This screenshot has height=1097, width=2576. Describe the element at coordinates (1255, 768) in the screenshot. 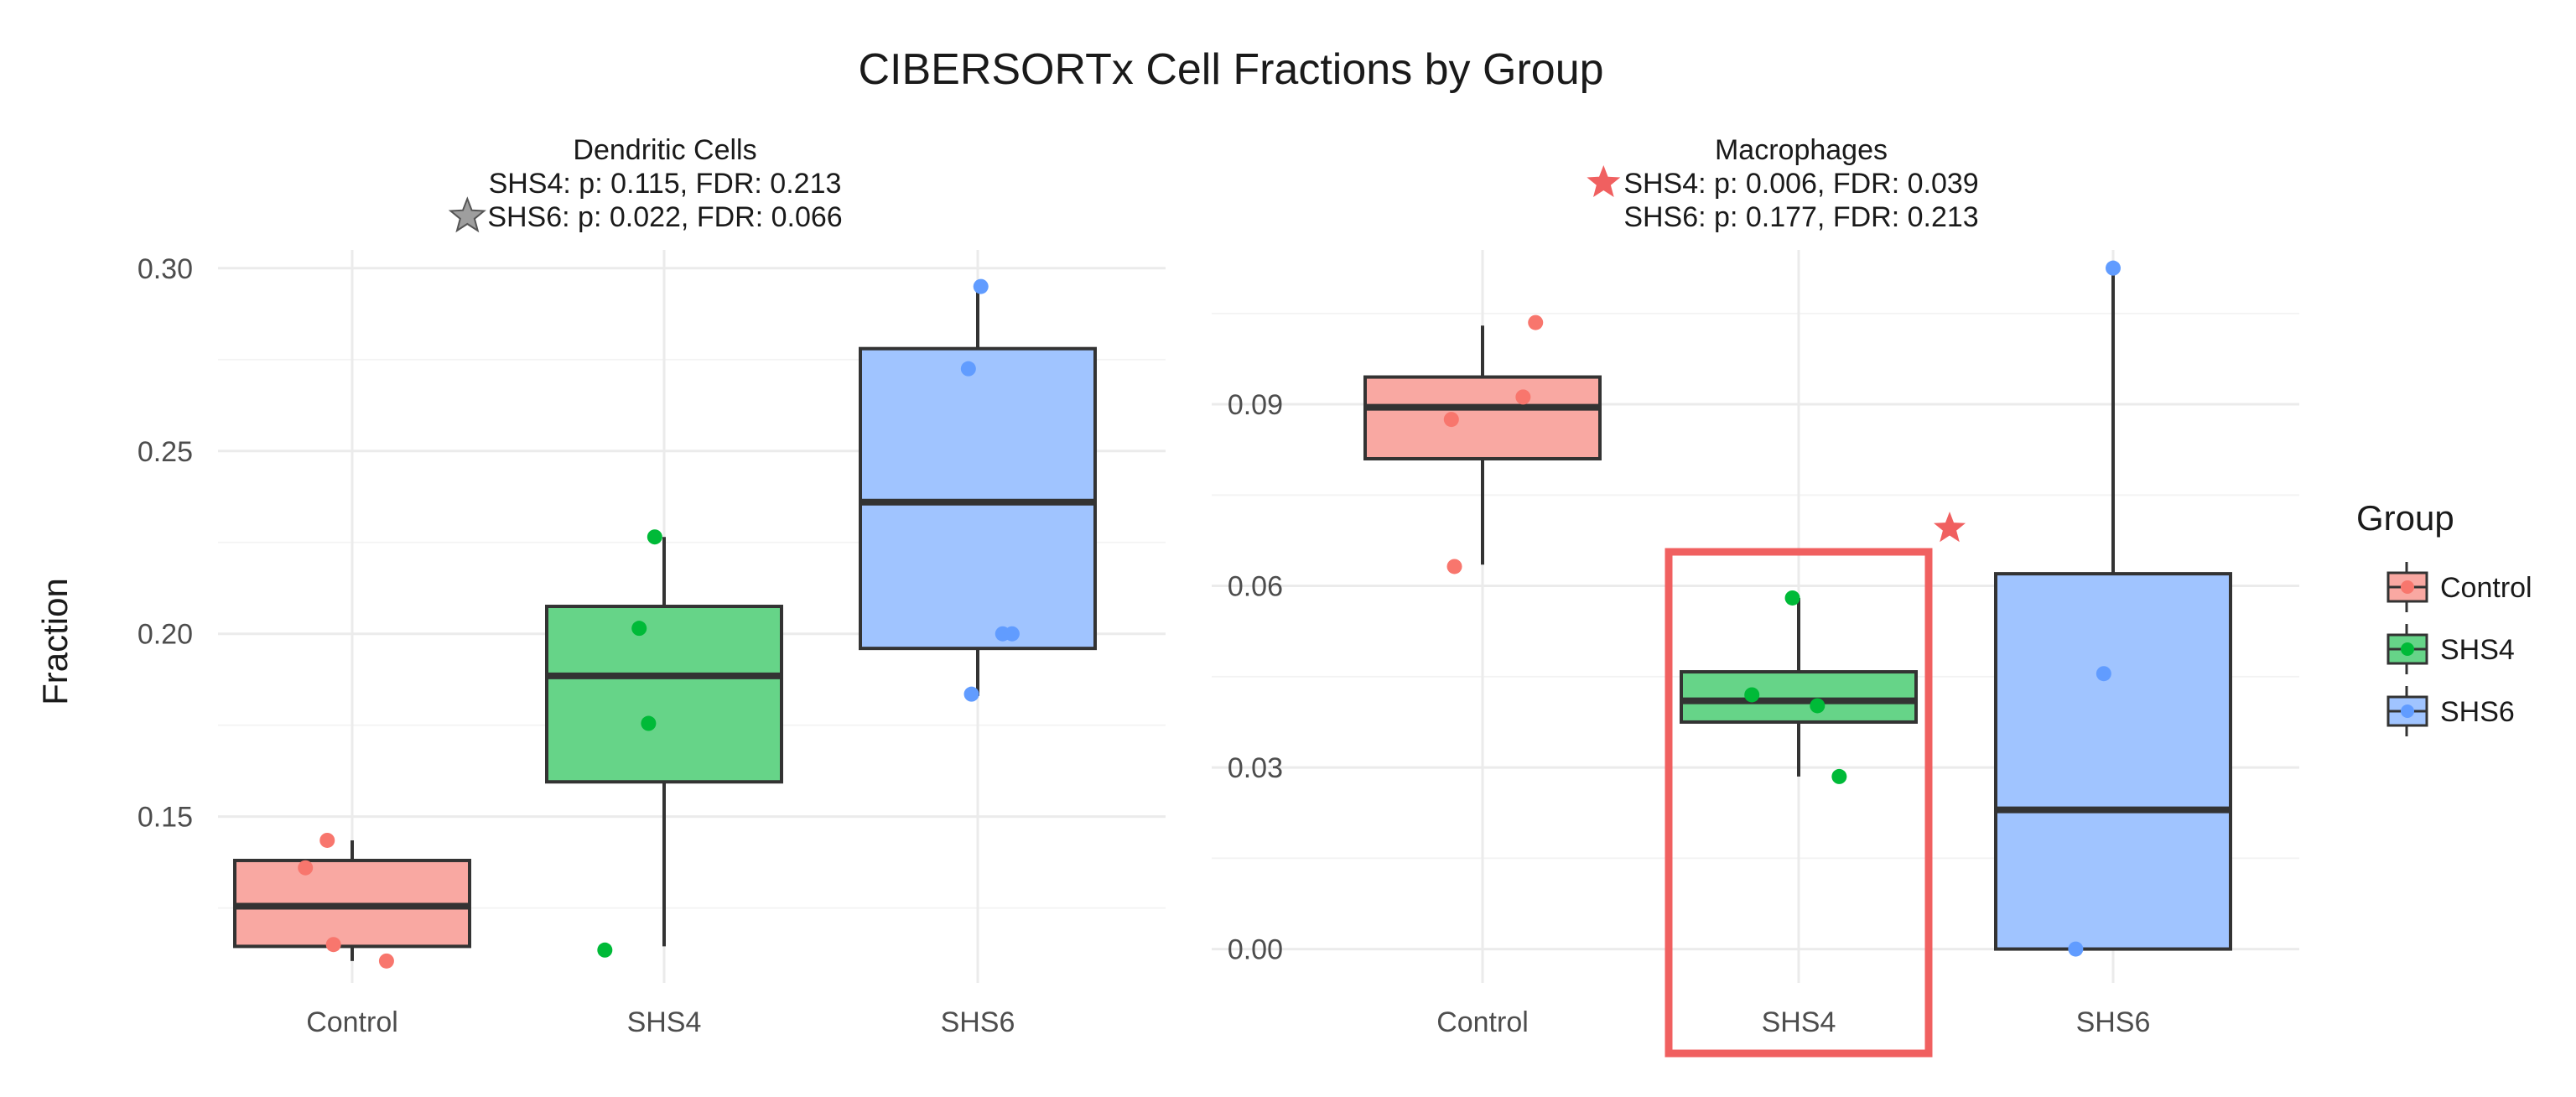

I see `y-tick-label: 0.03` at that location.